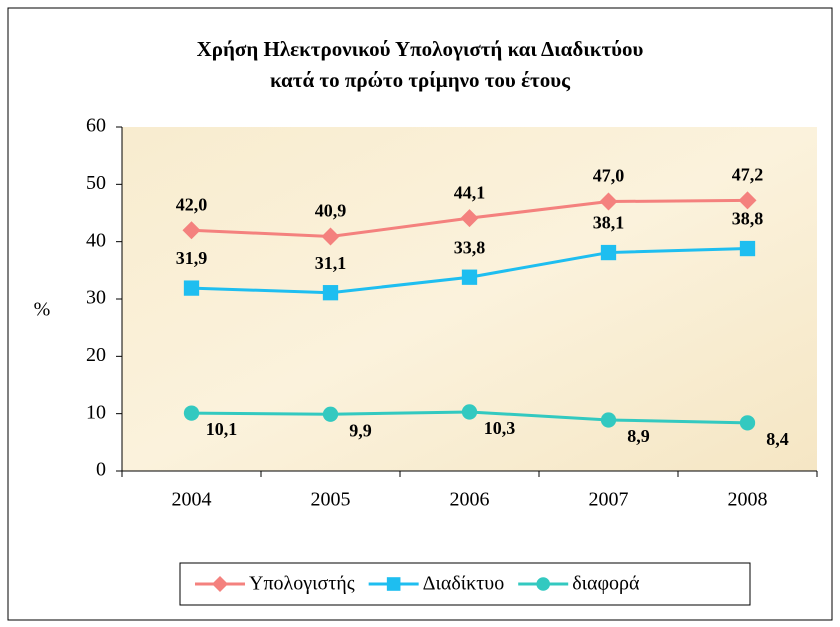  What do you see at coordinates (470, 247) in the screenshot?
I see `data-label: 33,8` at bounding box center [470, 247].